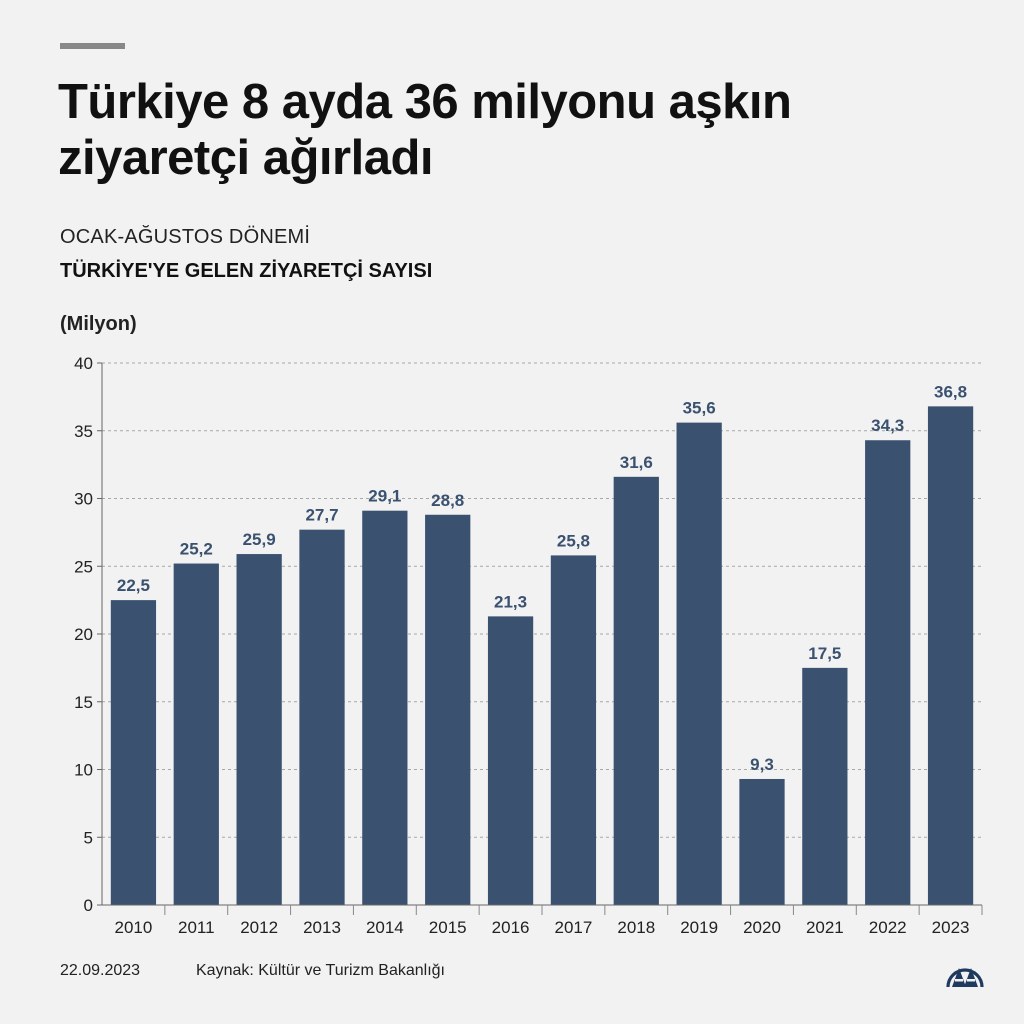 This screenshot has width=1024, height=1024. I want to click on y-tick-label: 15, so click(83, 702).